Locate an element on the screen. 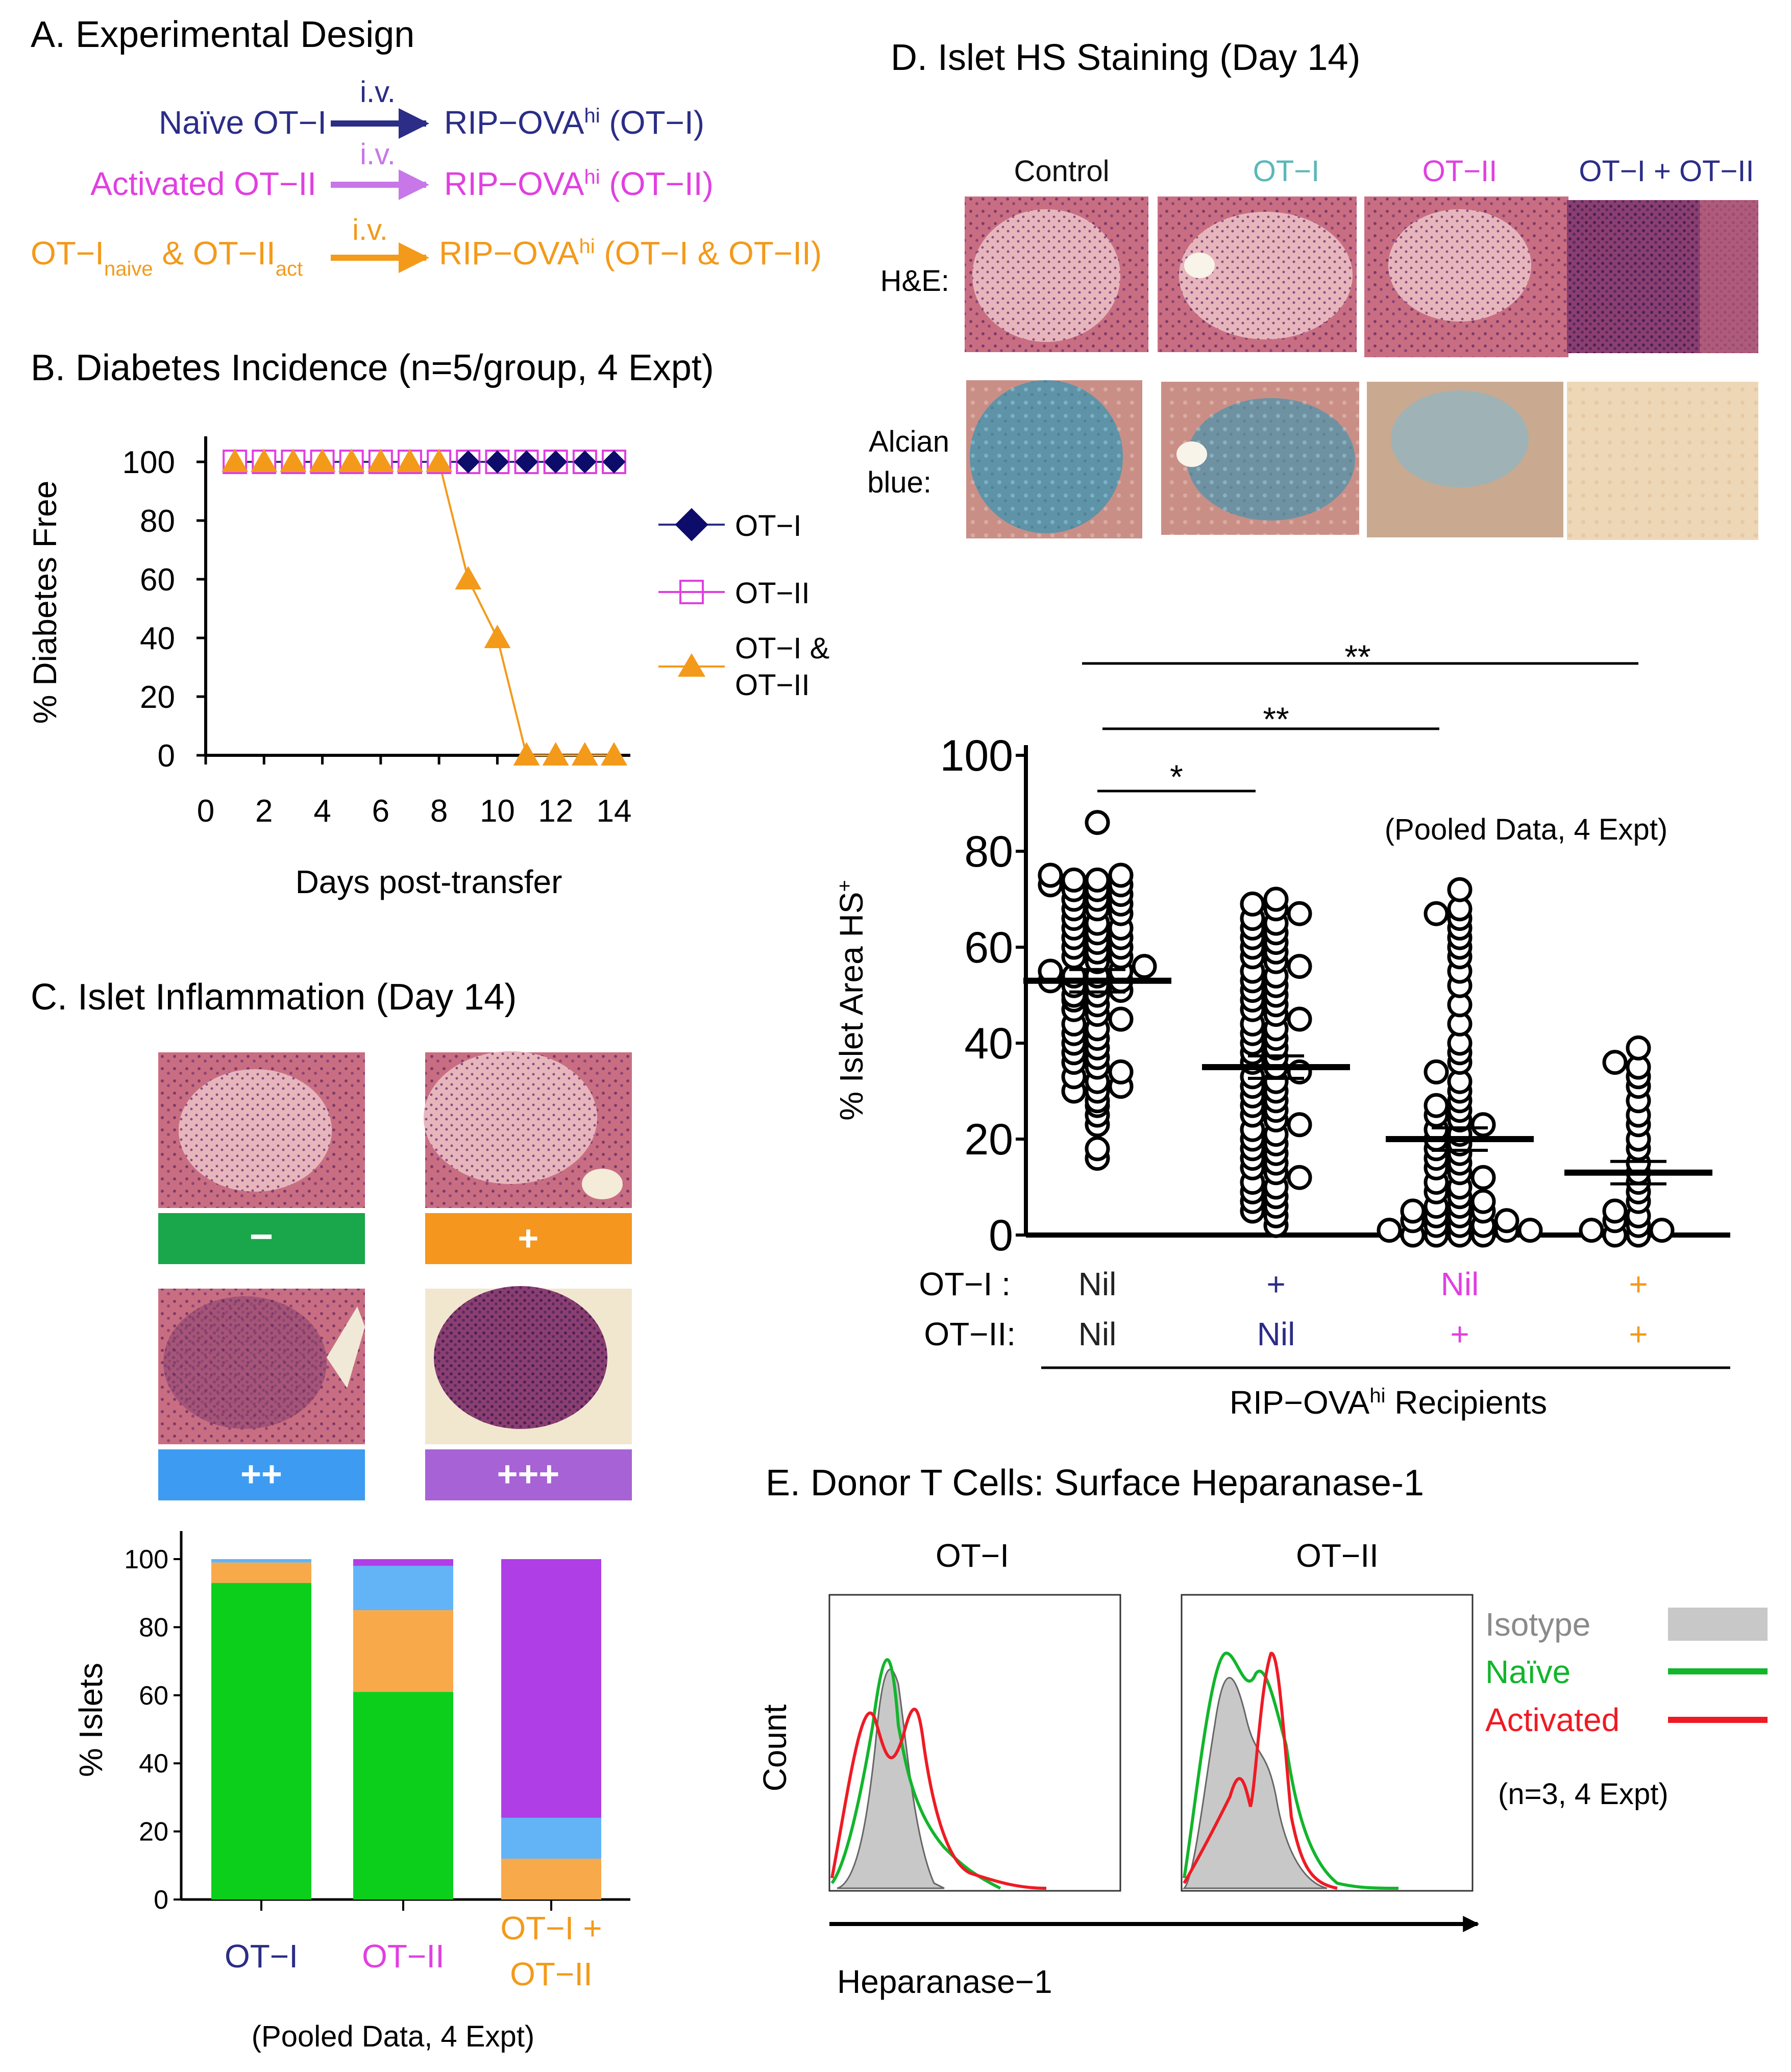  b-ytick-label: 80 is located at coordinates (157, 521).